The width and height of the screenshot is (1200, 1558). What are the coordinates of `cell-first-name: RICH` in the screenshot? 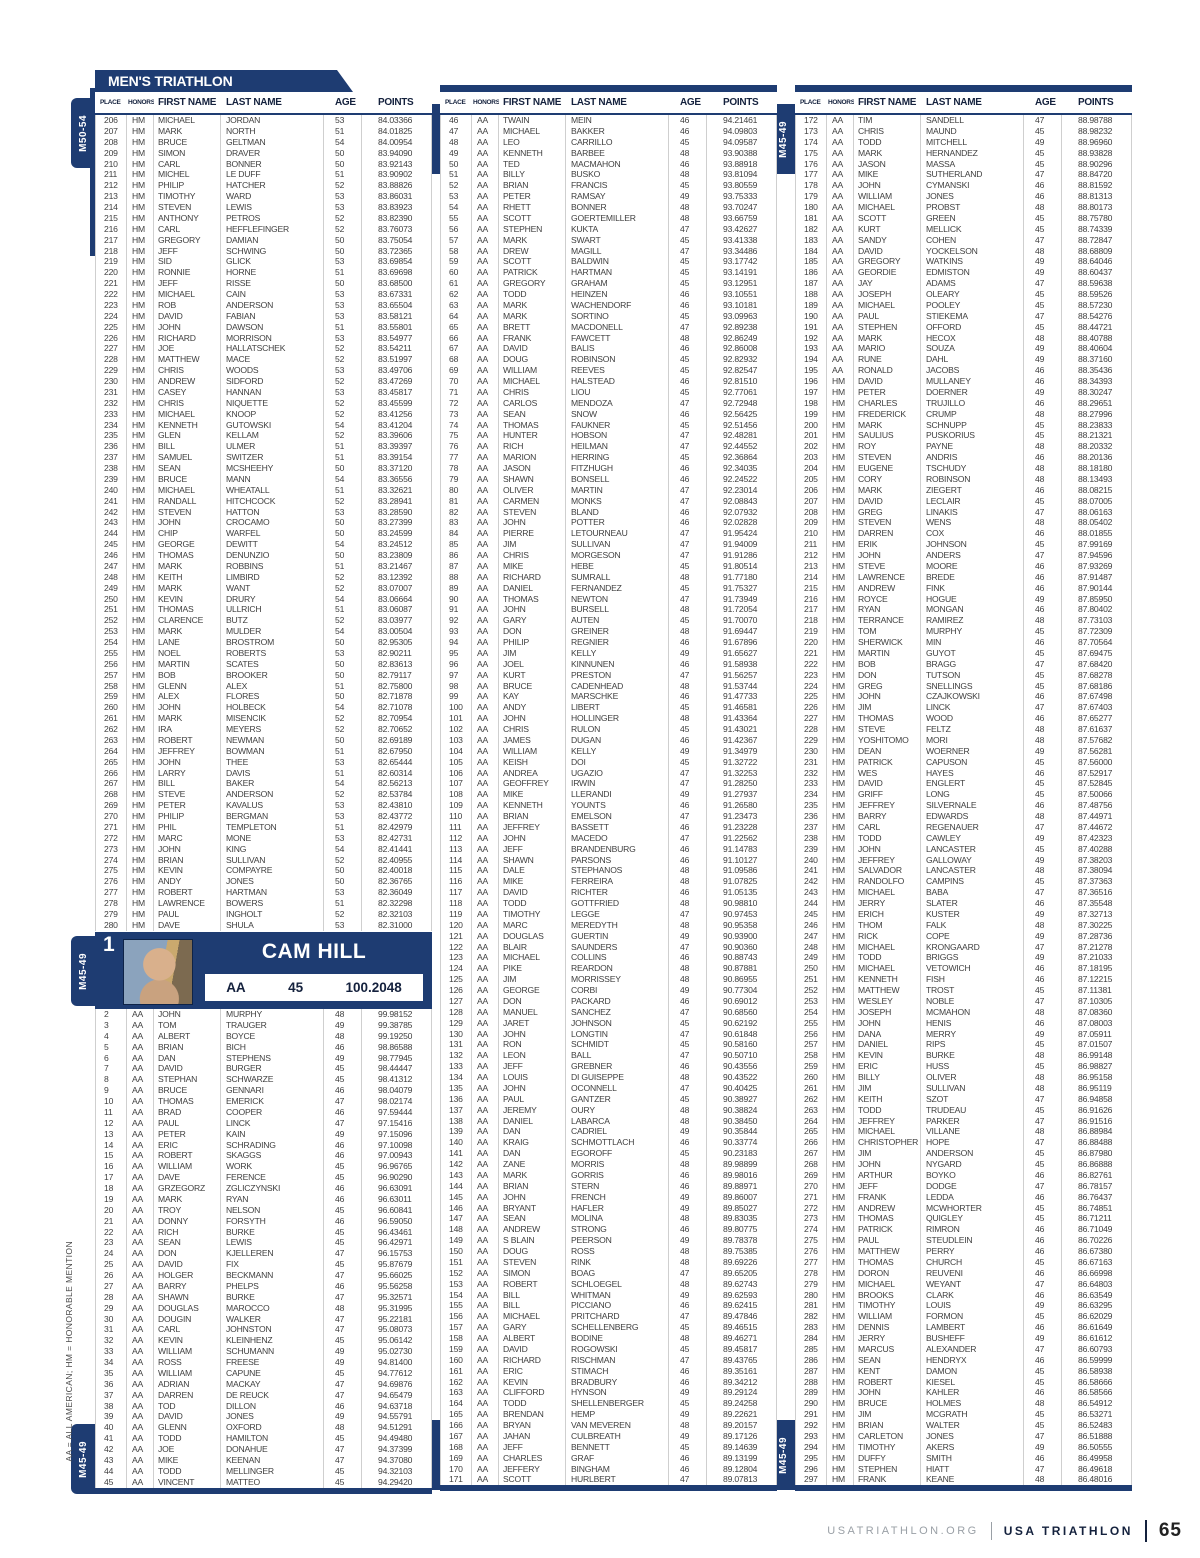 It's located at (187, 1232).